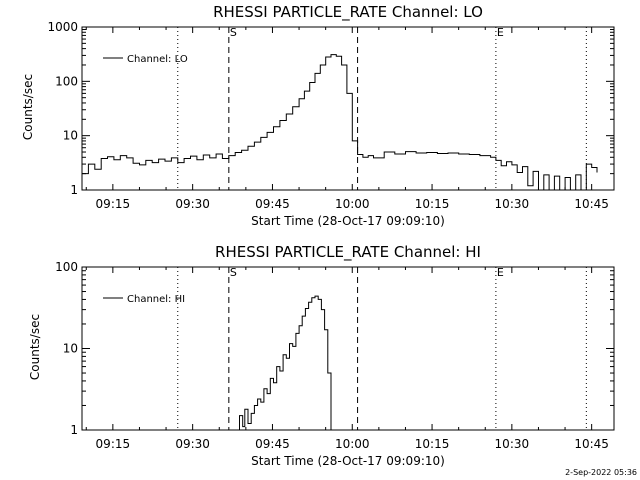 This screenshot has height=480, width=640. What do you see at coordinates (352, 204) in the screenshot?
I see `x-tick-label-lo: 10:00` at bounding box center [352, 204].